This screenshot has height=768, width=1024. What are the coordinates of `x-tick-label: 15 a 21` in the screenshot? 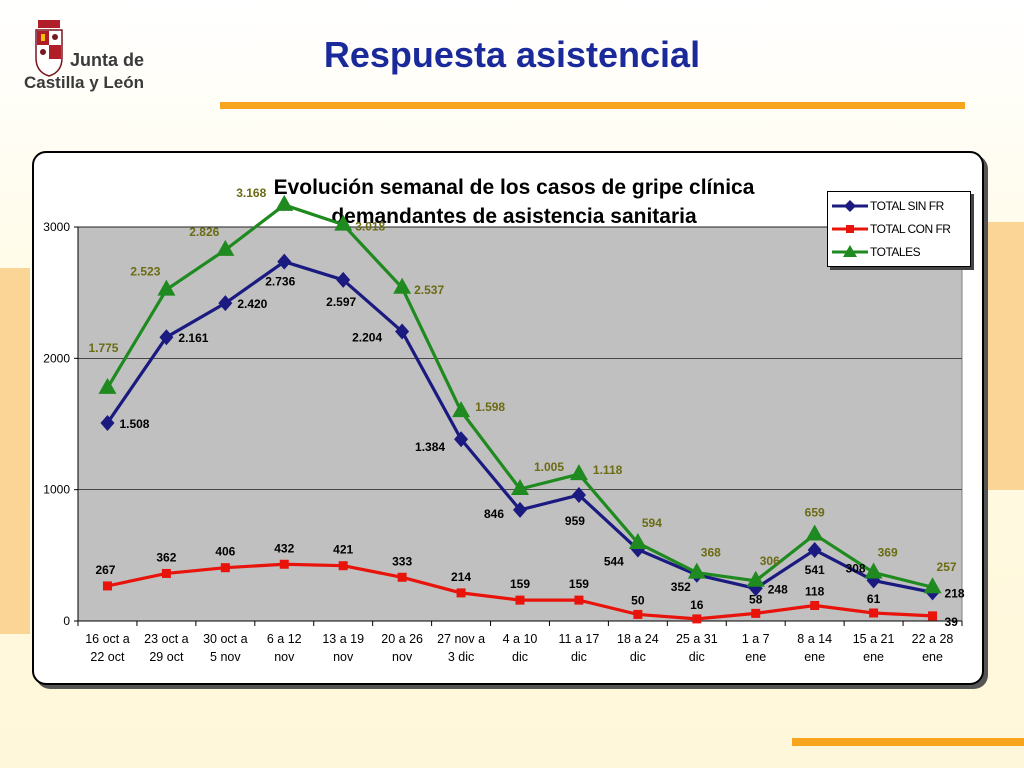 It's located at (874, 639).